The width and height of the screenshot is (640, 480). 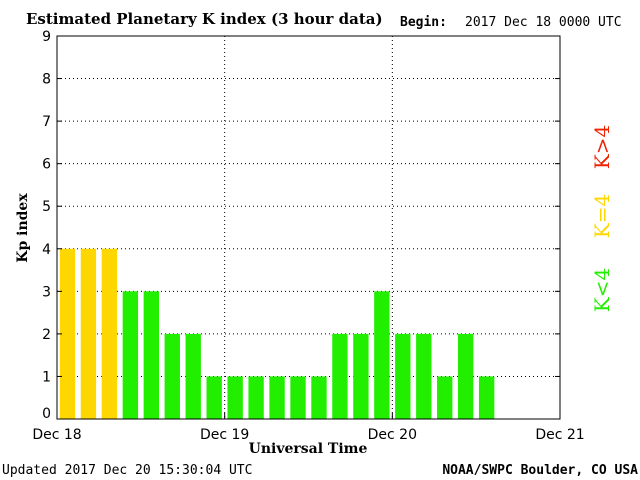 What do you see at coordinates (46, 37) in the screenshot?
I see `y-tick-label: 9` at bounding box center [46, 37].